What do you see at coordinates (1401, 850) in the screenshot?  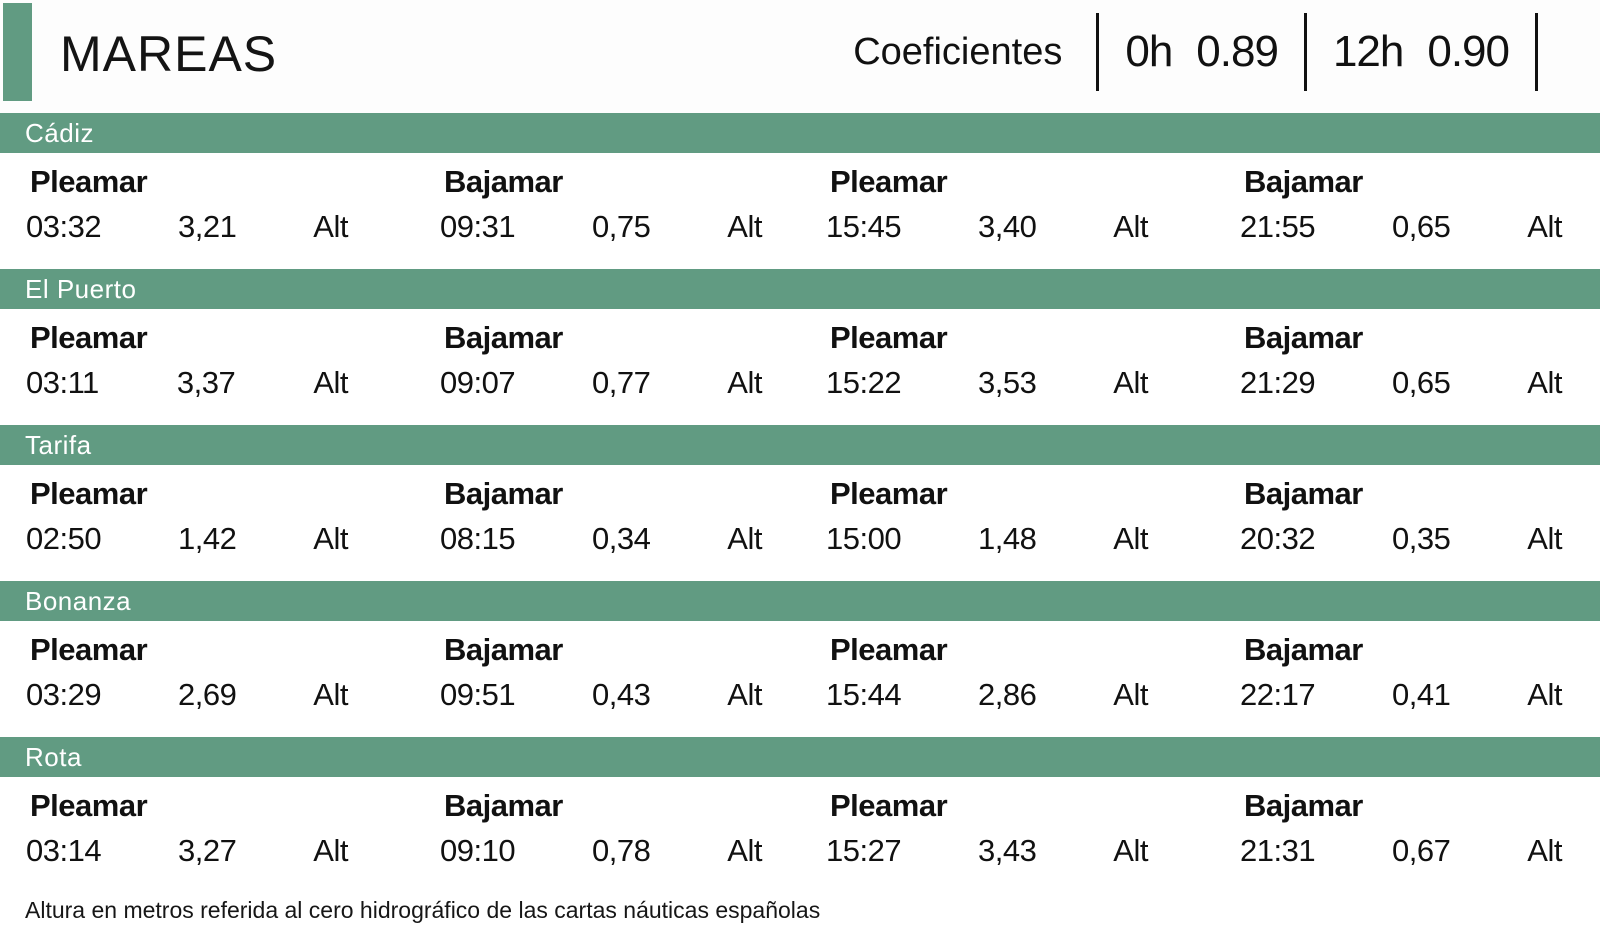 I see `tide-values: 21:31 0,67 Alt` at bounding box center [1401, 850].